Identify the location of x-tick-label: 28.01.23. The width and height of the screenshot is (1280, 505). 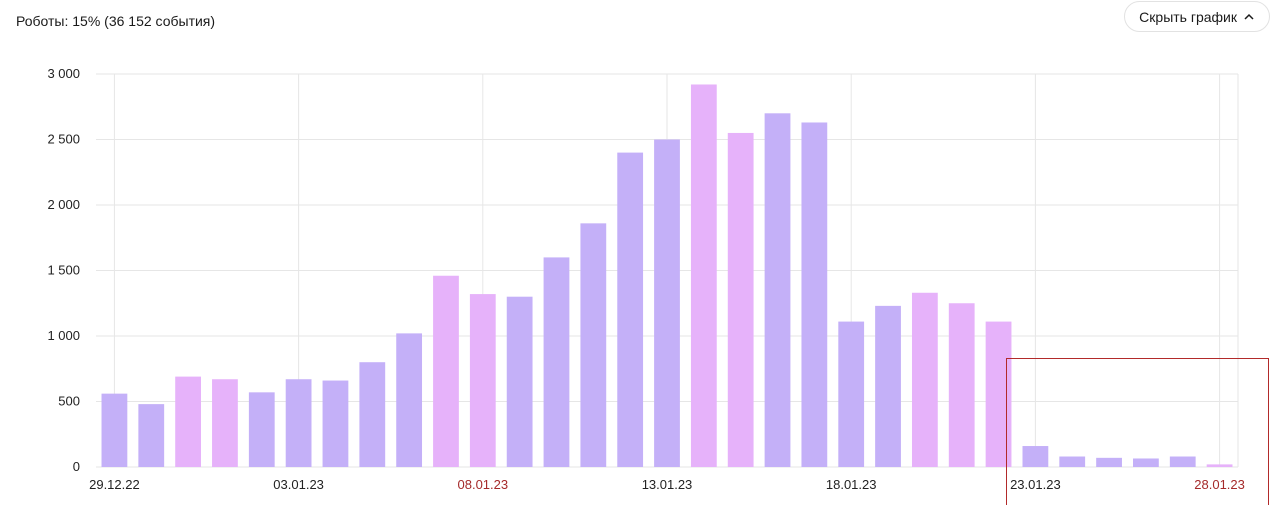
(1219, 484).